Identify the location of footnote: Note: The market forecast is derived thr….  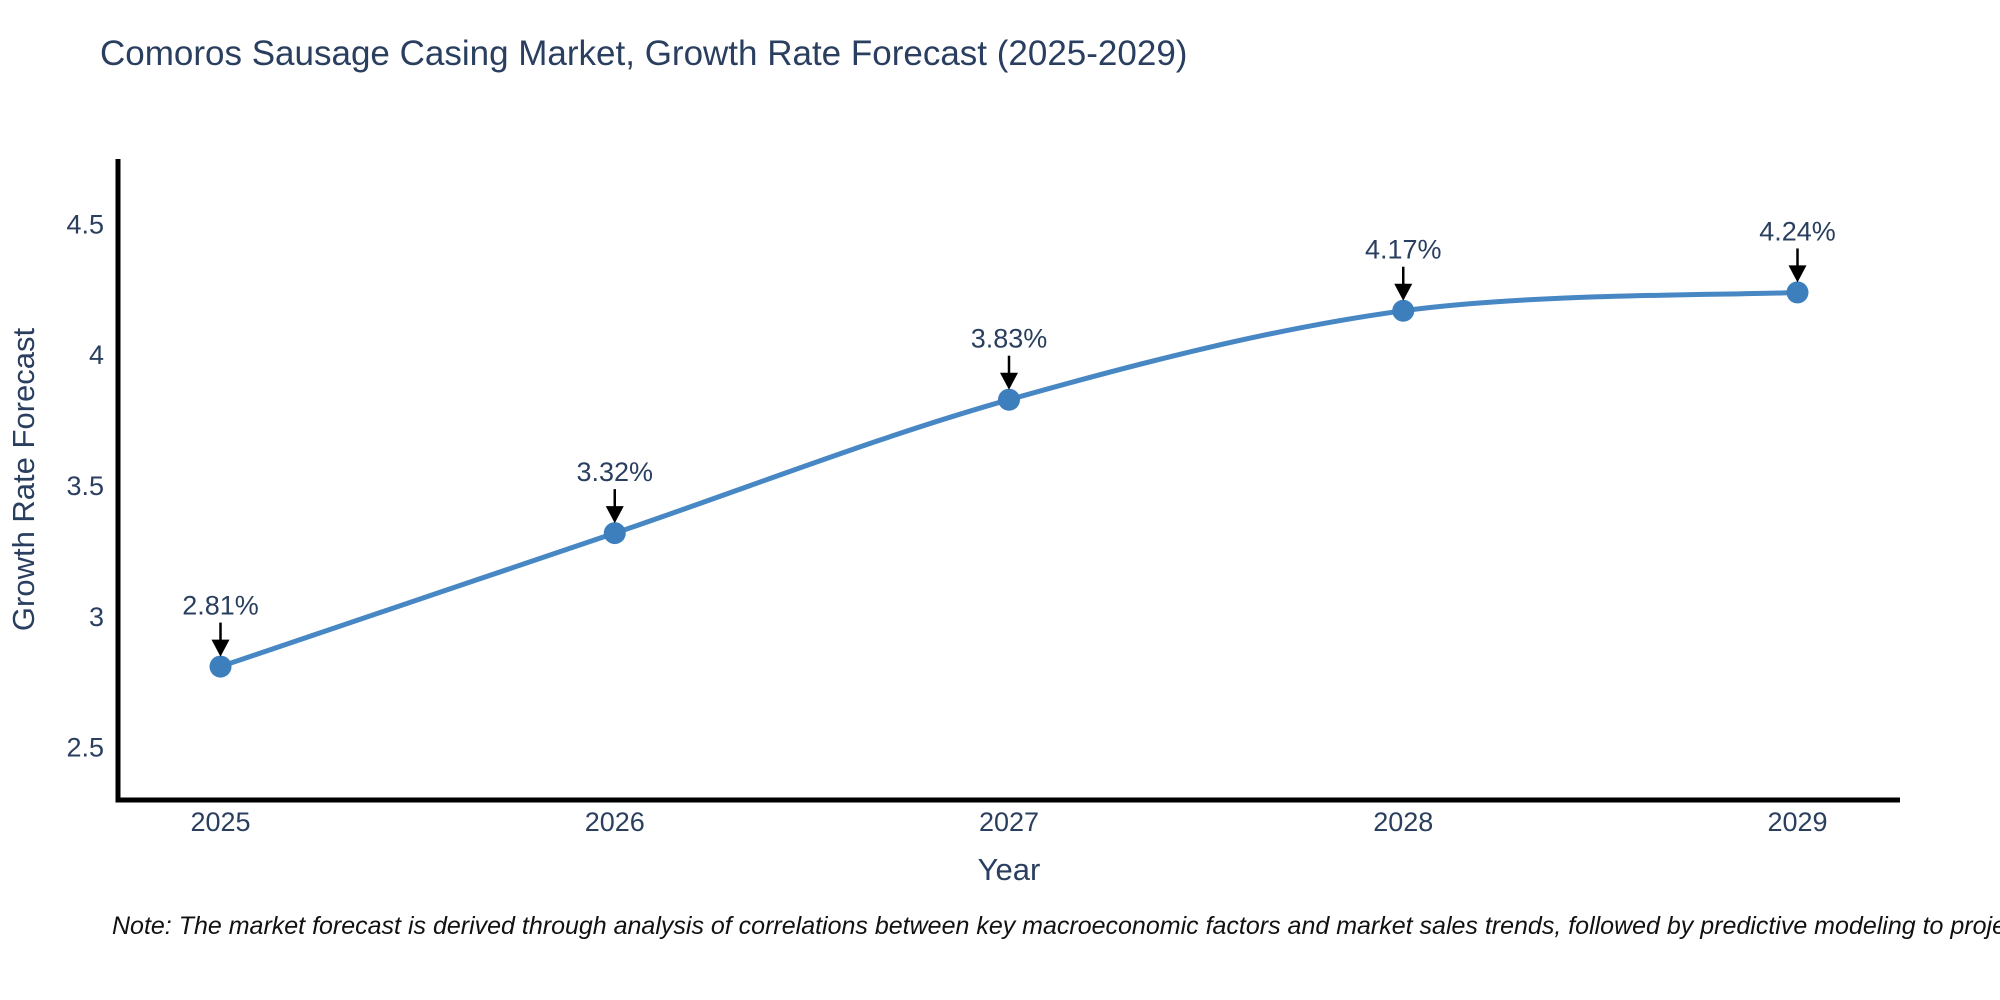
(1056, 926).